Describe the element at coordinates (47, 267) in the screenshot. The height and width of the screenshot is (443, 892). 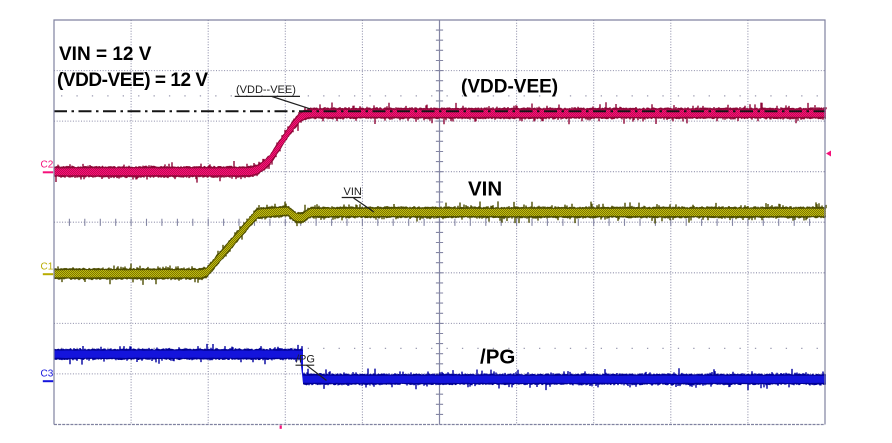
I see `svg-text: C1` at that location.